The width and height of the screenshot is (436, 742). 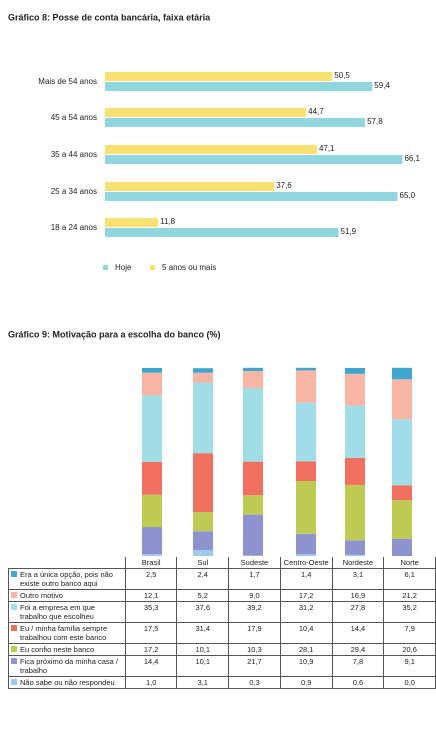 I want to click on table-cell: 21,7, so click(x=254, y=666).